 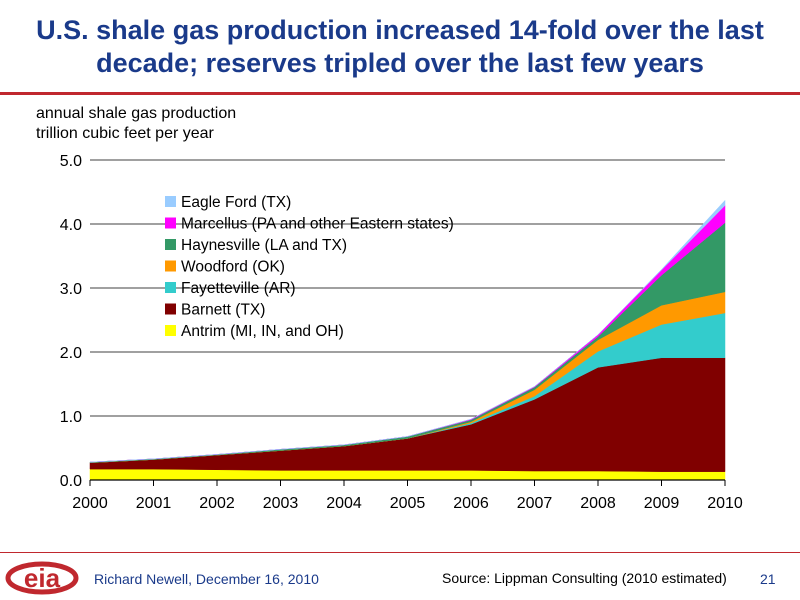 I want to click on y-tick-label-2: 2.0, so click(x=71, y=353).